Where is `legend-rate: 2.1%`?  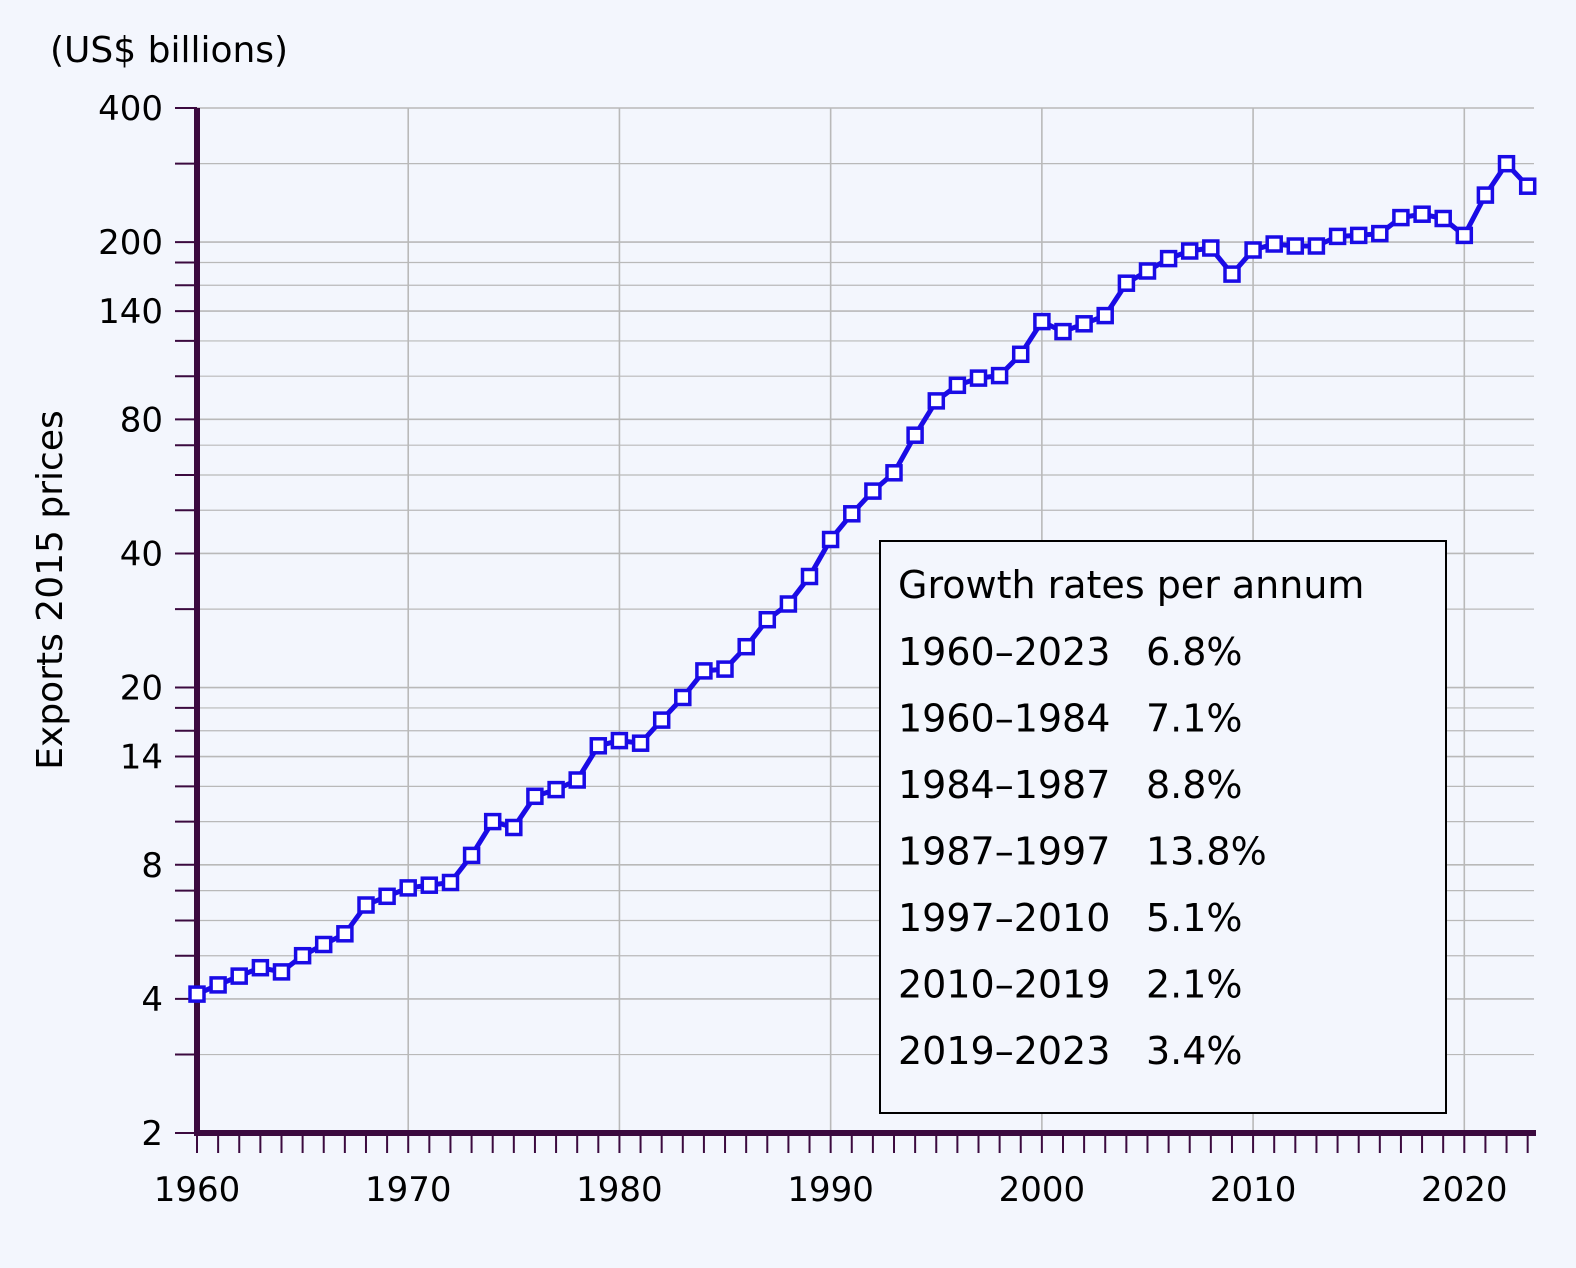
legend-rate: 2.1% is located at coordinates (1194, 985).